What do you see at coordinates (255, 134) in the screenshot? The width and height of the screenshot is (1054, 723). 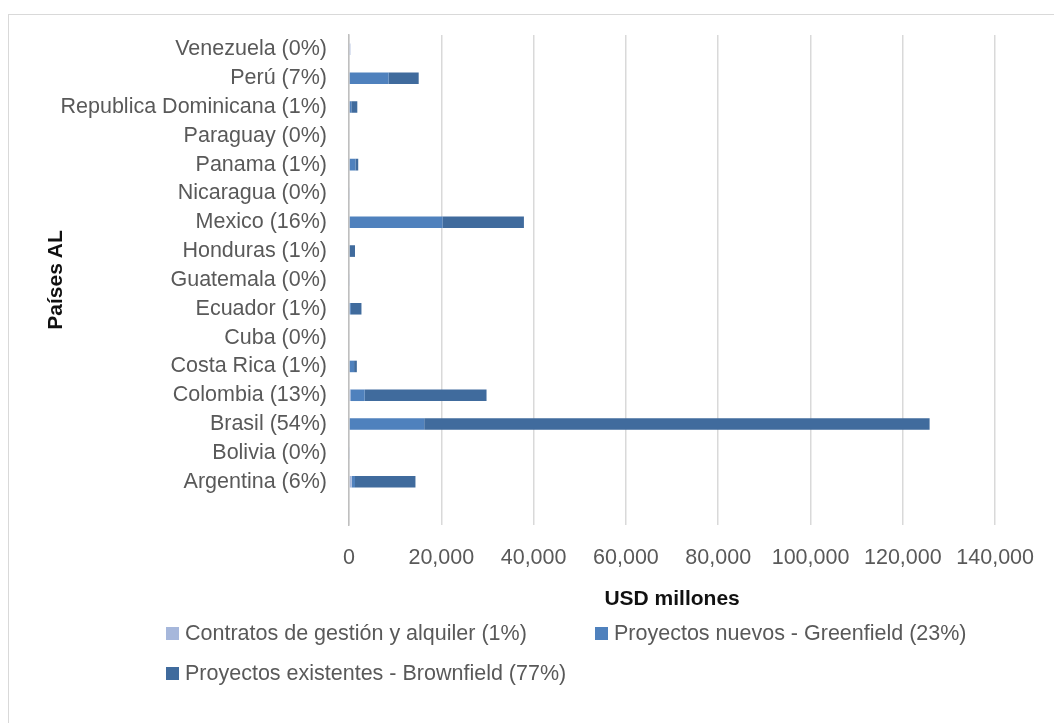 I see `y-tick-label: Paraguay (0%)` at bounding box center [255, 134].